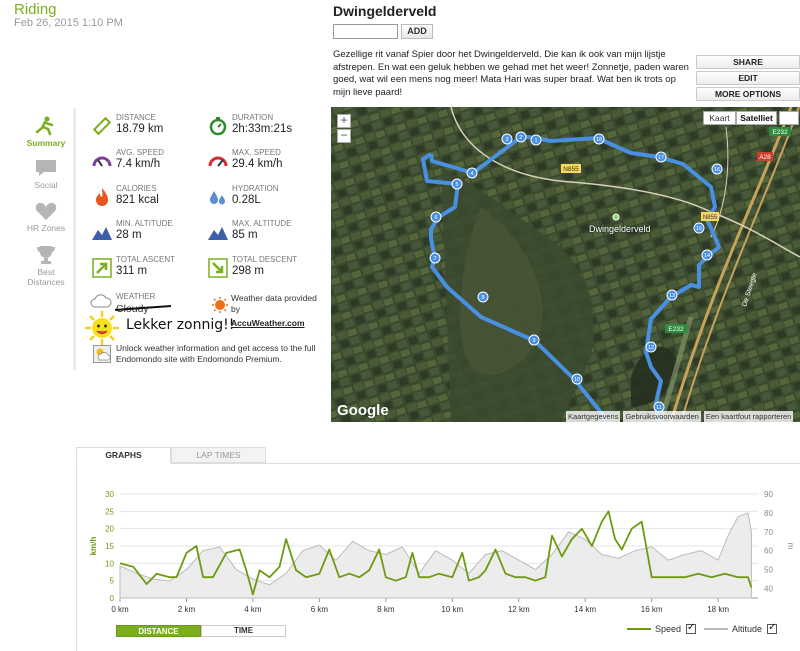 This screenshot has width=800, height=651. I want to click on road-label: E232, so click(780, 132).